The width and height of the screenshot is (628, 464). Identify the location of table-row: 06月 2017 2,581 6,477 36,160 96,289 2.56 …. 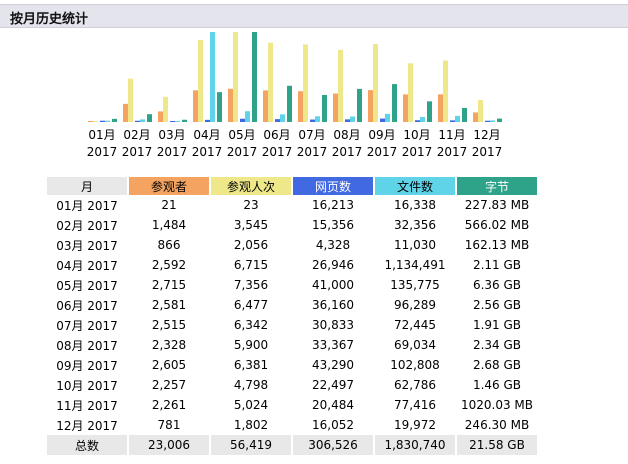
(292, 305).